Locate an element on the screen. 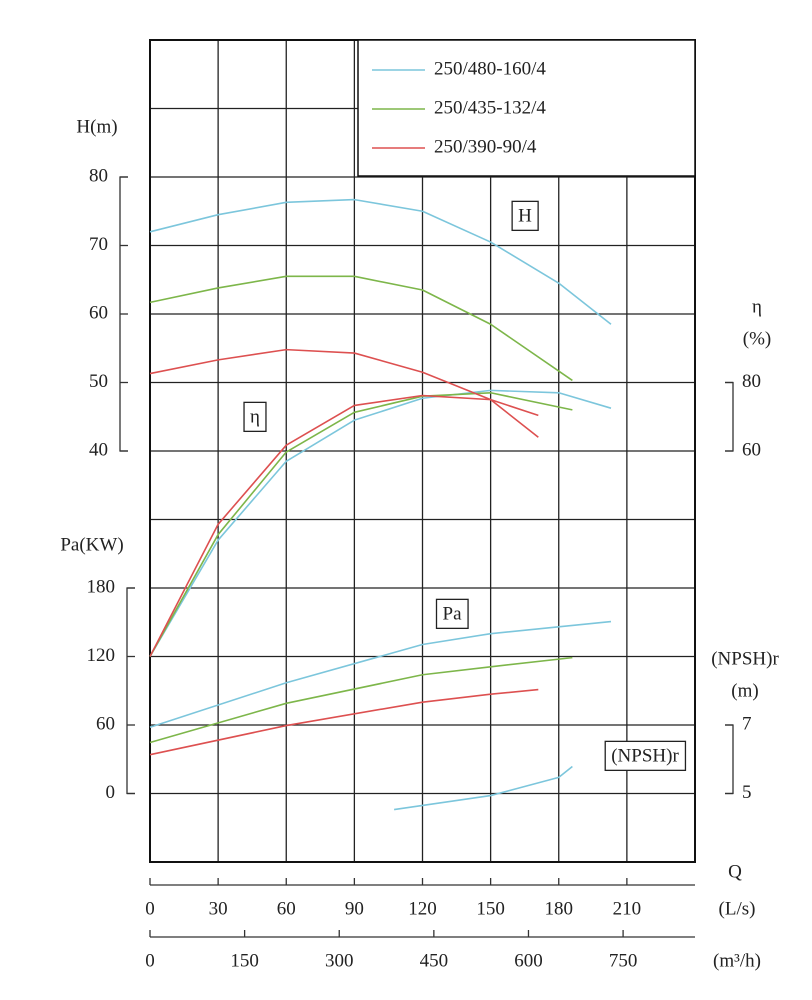  curve-annotation: H is located at coordinates (525, 215).